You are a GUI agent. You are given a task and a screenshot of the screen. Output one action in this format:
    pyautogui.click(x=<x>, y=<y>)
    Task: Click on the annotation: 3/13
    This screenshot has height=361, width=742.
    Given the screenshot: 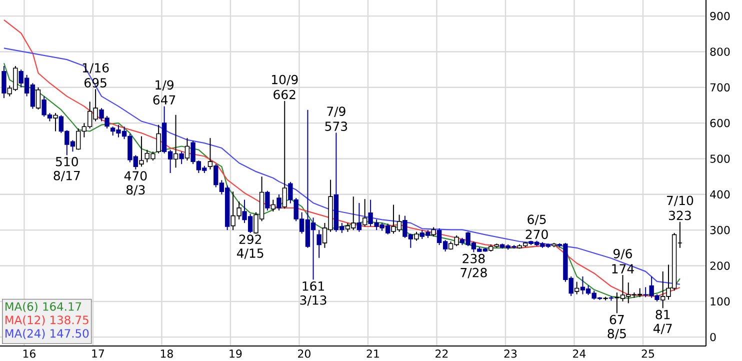 What is the action you would take?
    pyautogui.click(x=313, y=300)
    